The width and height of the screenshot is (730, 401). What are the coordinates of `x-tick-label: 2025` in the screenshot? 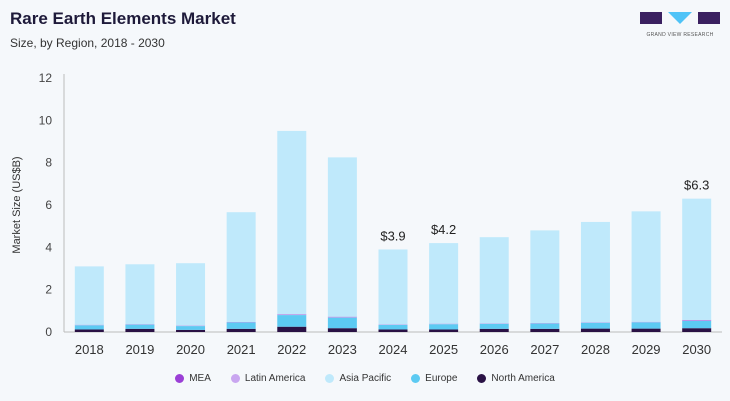 It's located at (443, 349).